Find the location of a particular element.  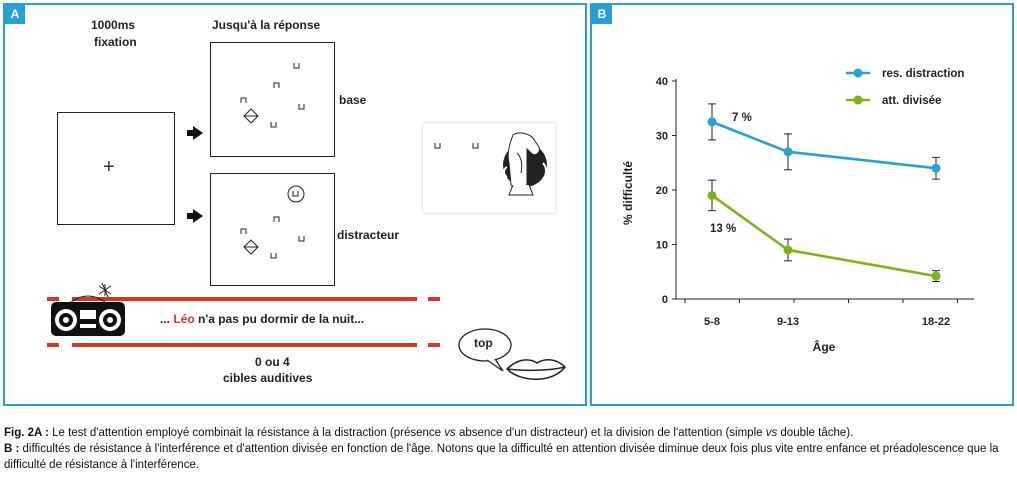

x-tick-label: 18-22 is located at coordinates (936, 322).